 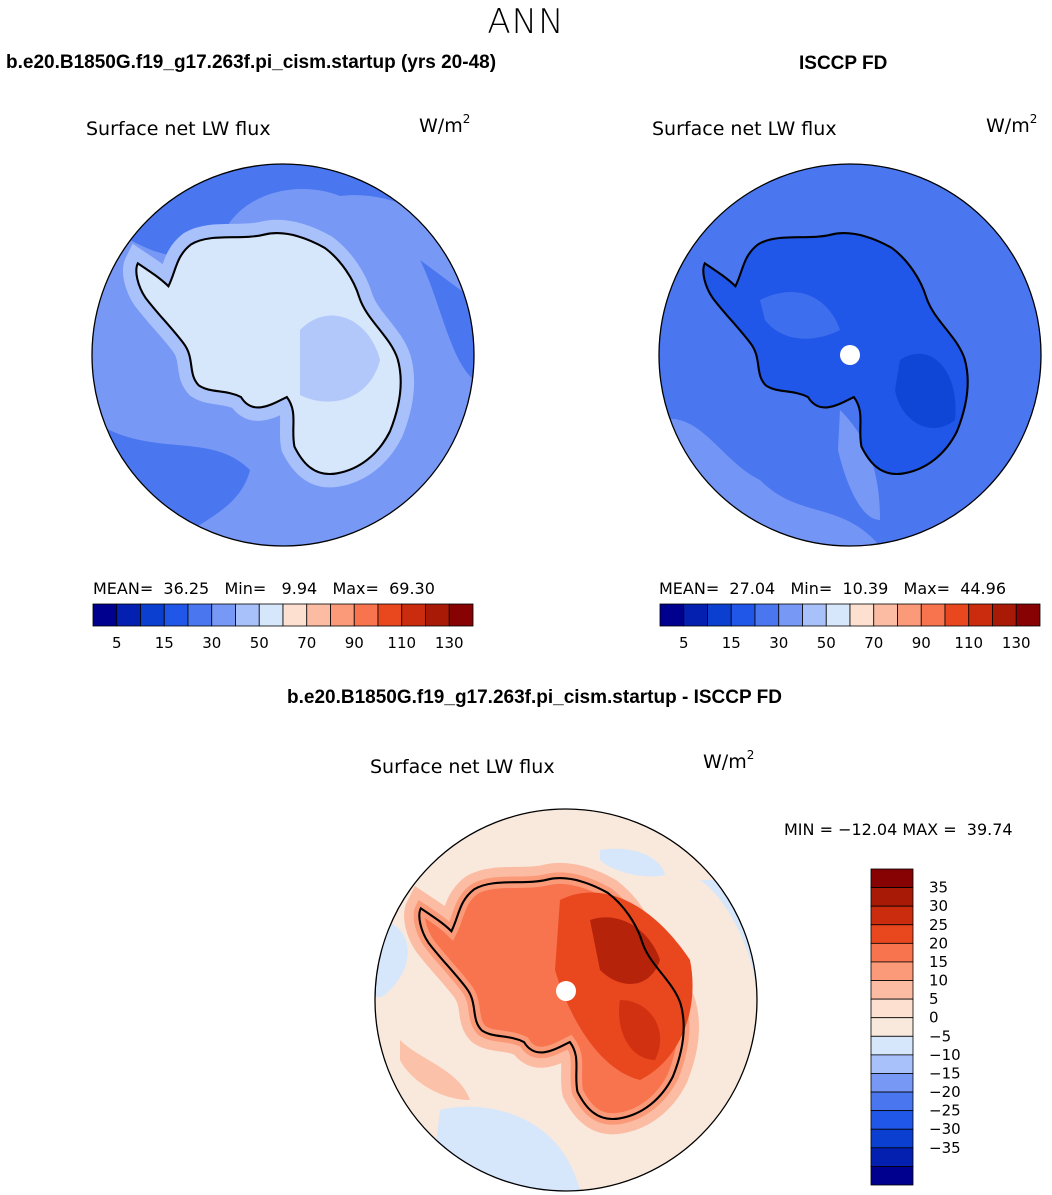 I want to click on diff-polar-map, so click(x=566, y=1000).